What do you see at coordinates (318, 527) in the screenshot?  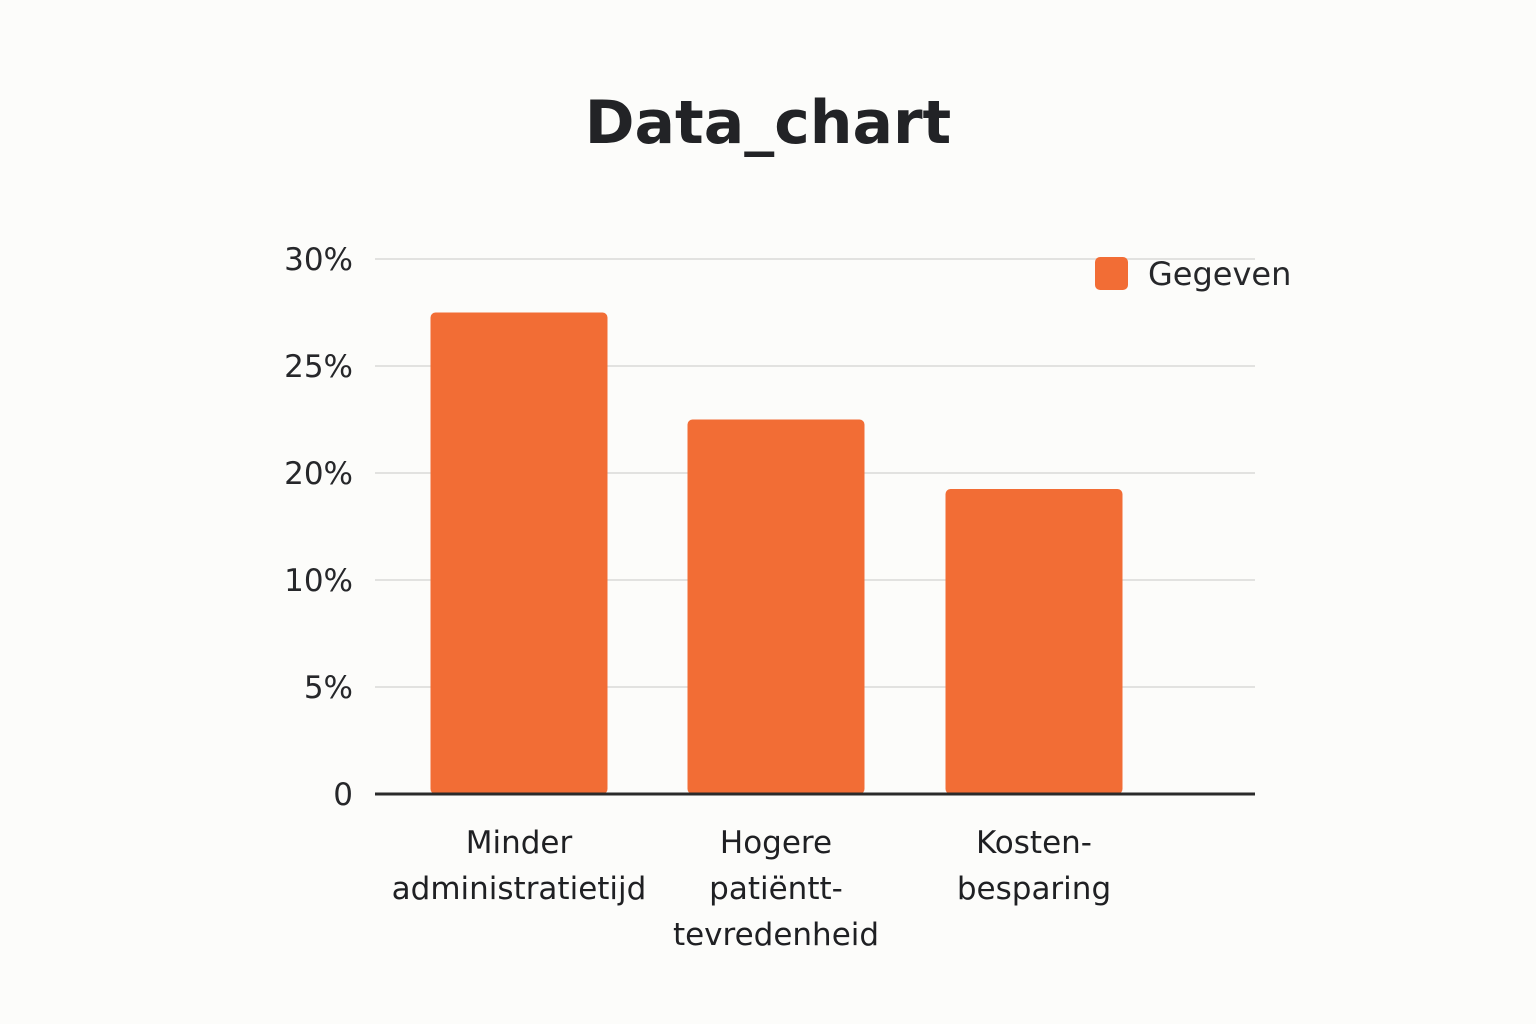 I see `y-axis-ticks: 0 5% 10% 20% 25% 30%` at bounding box center [318, 527].